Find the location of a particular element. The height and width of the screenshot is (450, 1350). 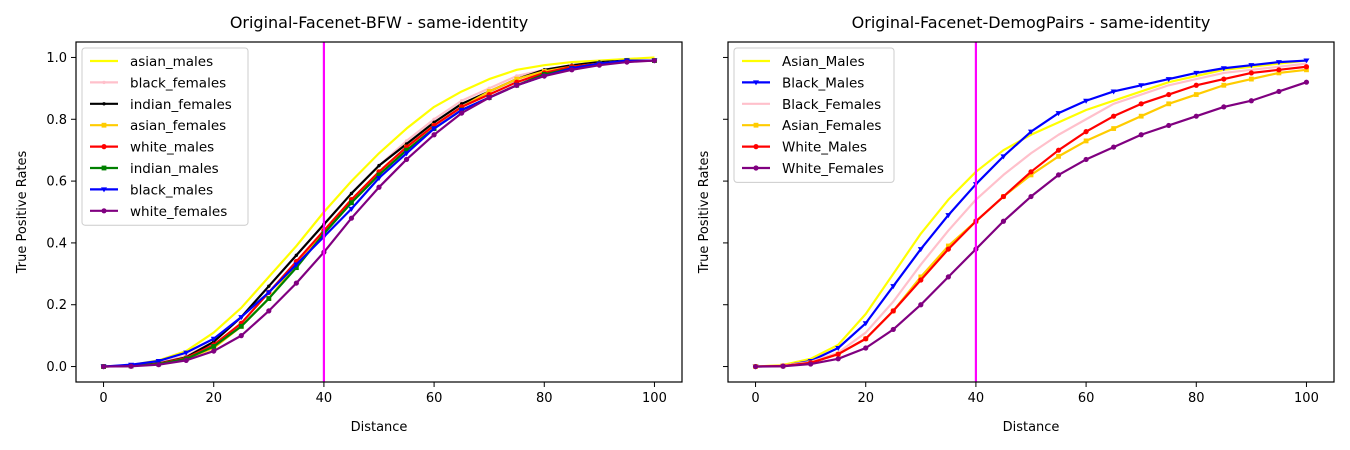

chart-right-legend-label: White_Males is located at coordinates (824, 148).